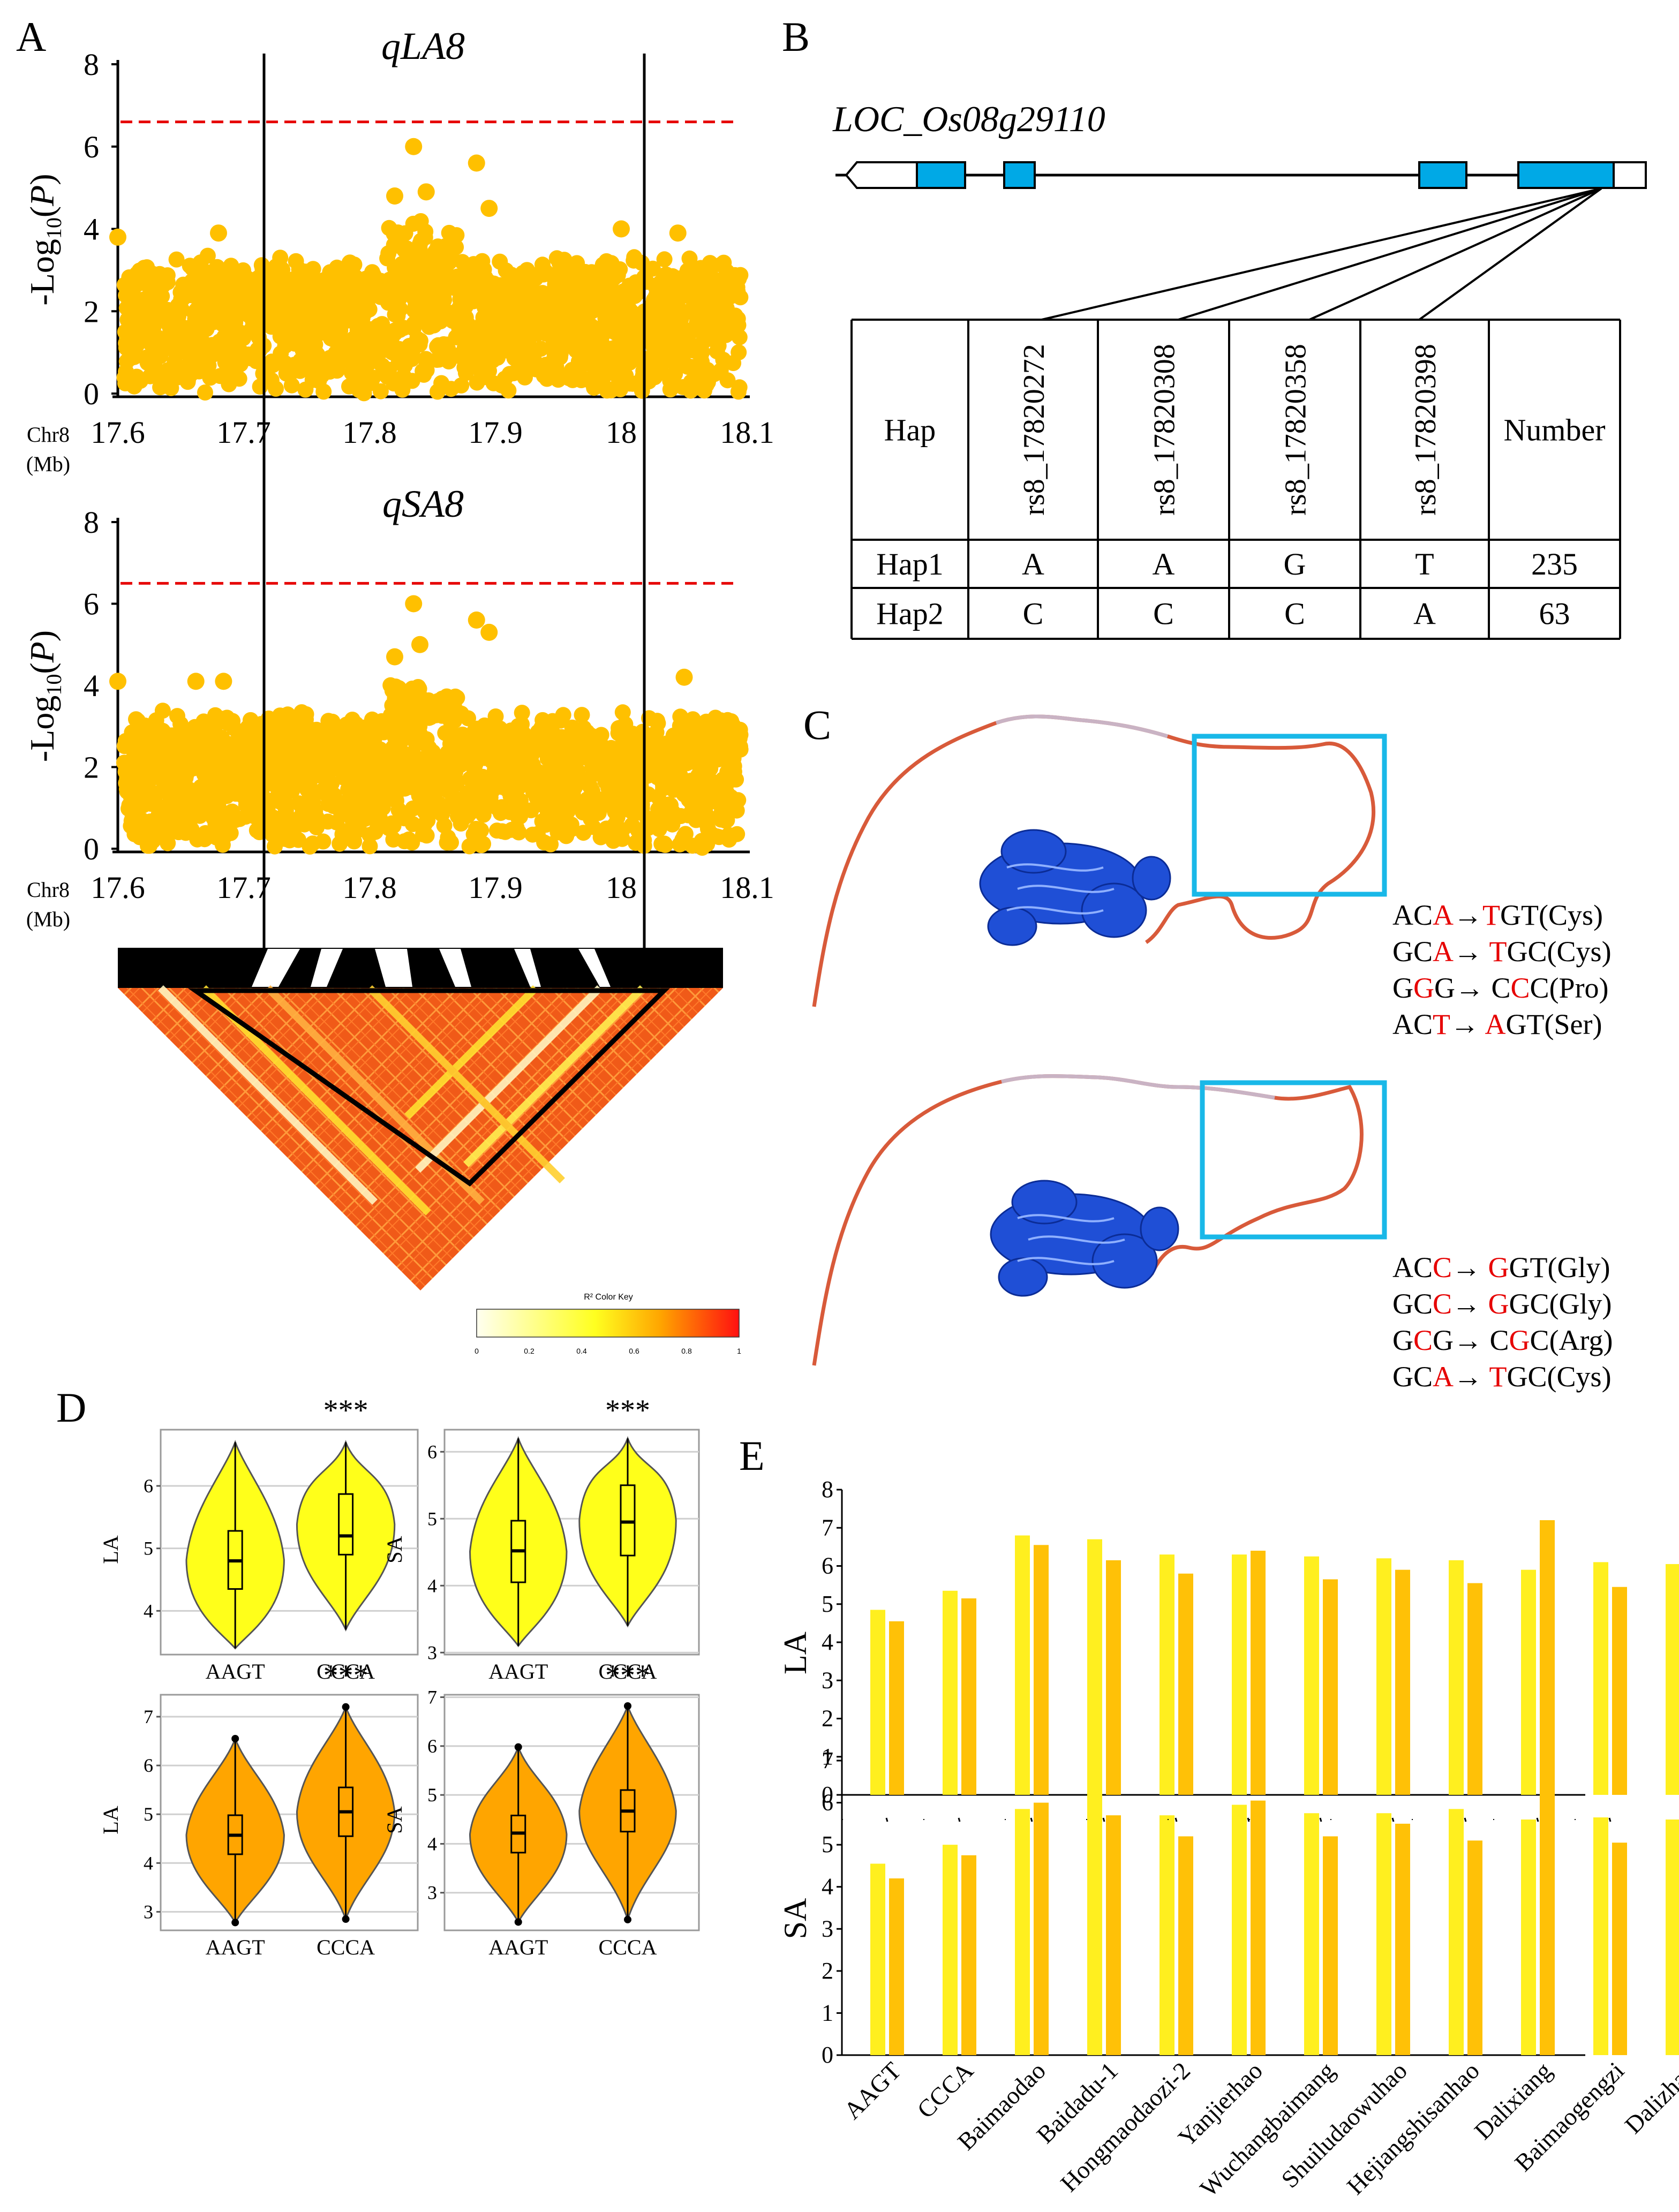  What do you see at coordinates (91, 230) in the screenshot?
I see `y-tick-label: 4` at bounding box center [91, 230].